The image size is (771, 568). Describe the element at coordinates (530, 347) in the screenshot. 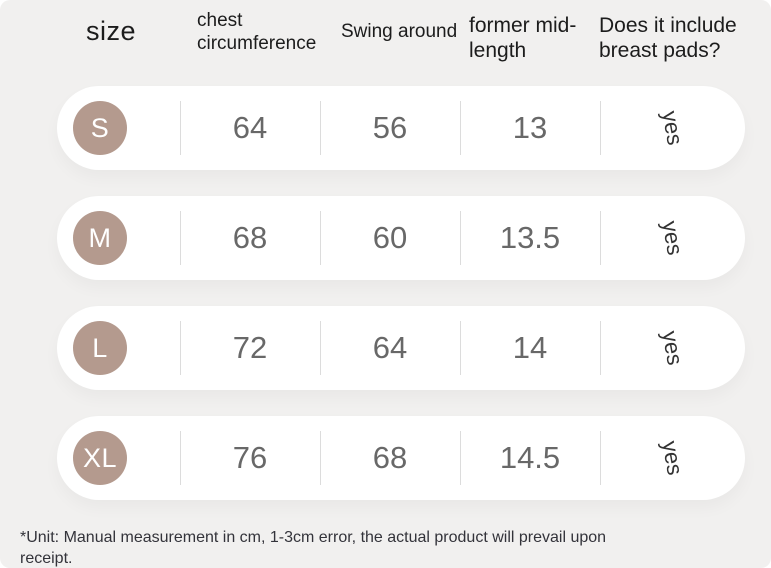

I see `former-mid-length-value: 14` at that location.